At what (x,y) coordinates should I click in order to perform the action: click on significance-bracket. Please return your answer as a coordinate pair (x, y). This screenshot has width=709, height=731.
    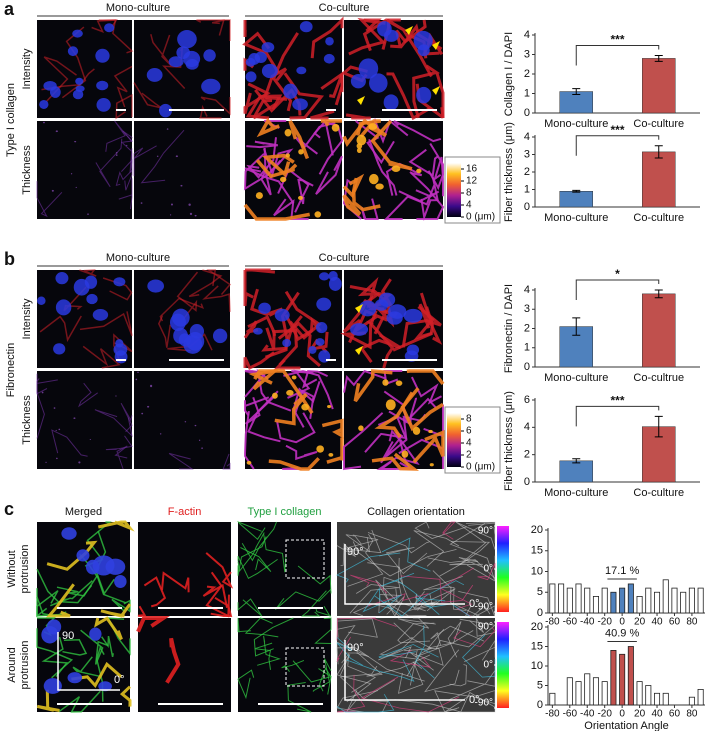
    Looking at the image, I should click on (617, 145).